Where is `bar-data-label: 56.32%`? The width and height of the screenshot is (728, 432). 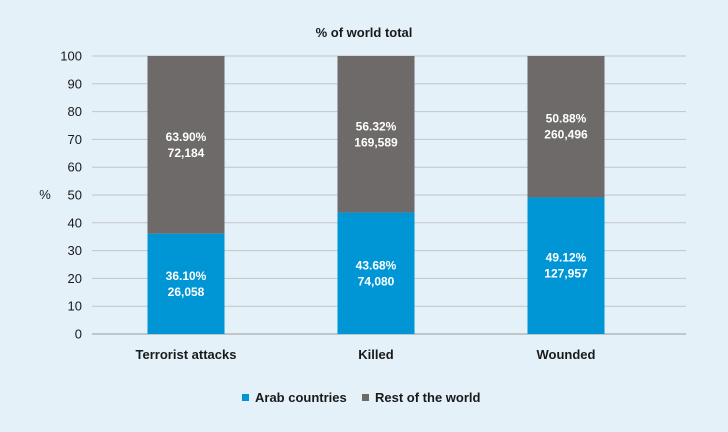 bar-data-label: 56.32% is located at coordinates (376, 126).